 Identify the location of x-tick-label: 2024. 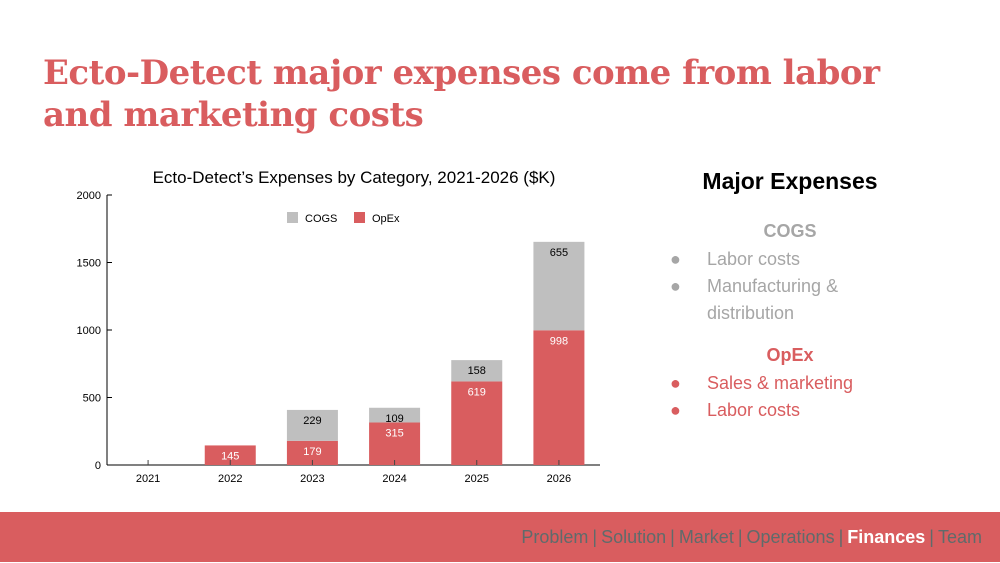
(394, 479).